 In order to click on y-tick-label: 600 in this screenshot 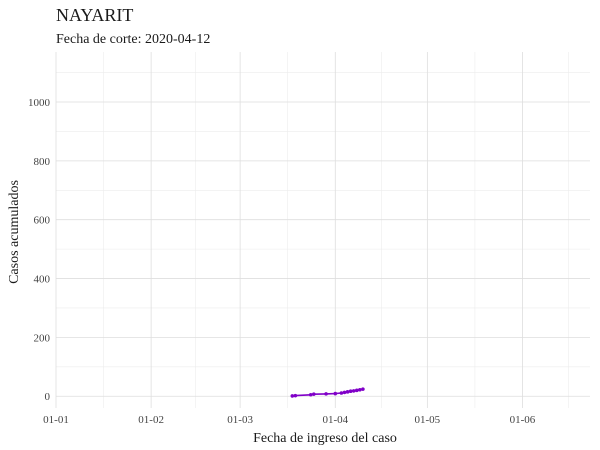, I will do `click(42, 221)`.